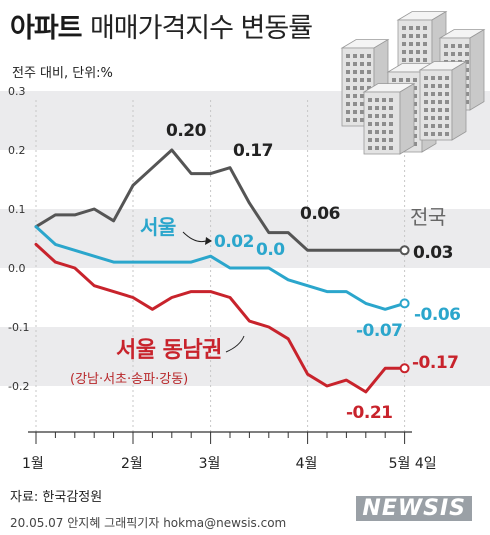  I want to click on series-line-seoul, so click(220, 268).